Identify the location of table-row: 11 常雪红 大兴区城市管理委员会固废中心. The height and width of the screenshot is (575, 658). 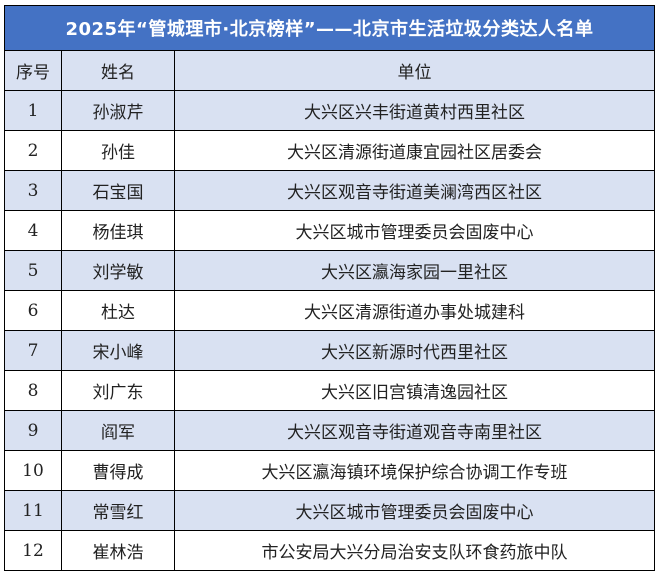
(329, 510).